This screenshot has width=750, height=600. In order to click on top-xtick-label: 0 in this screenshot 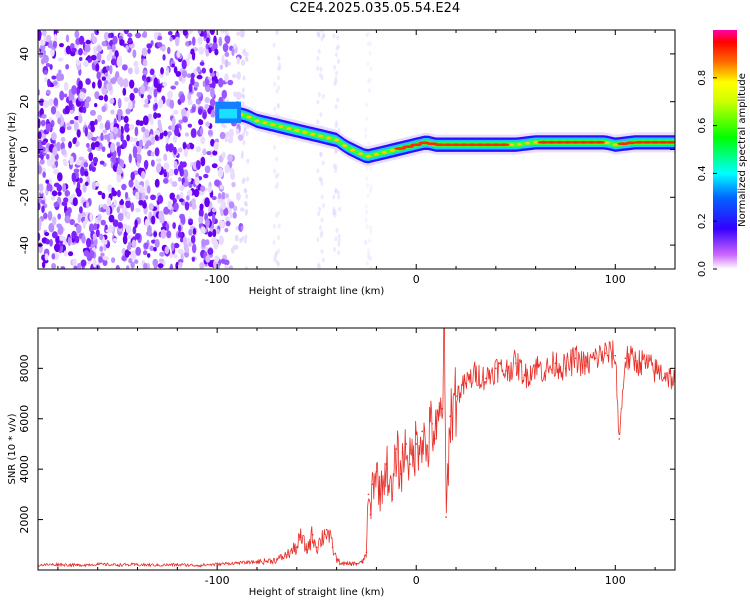, I will do `click(416, 279)`.